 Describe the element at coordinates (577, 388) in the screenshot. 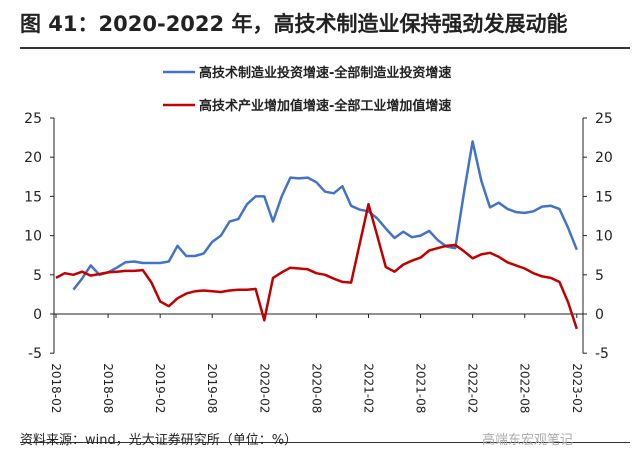

I see `x-tick-label: 2023-02` at that location.